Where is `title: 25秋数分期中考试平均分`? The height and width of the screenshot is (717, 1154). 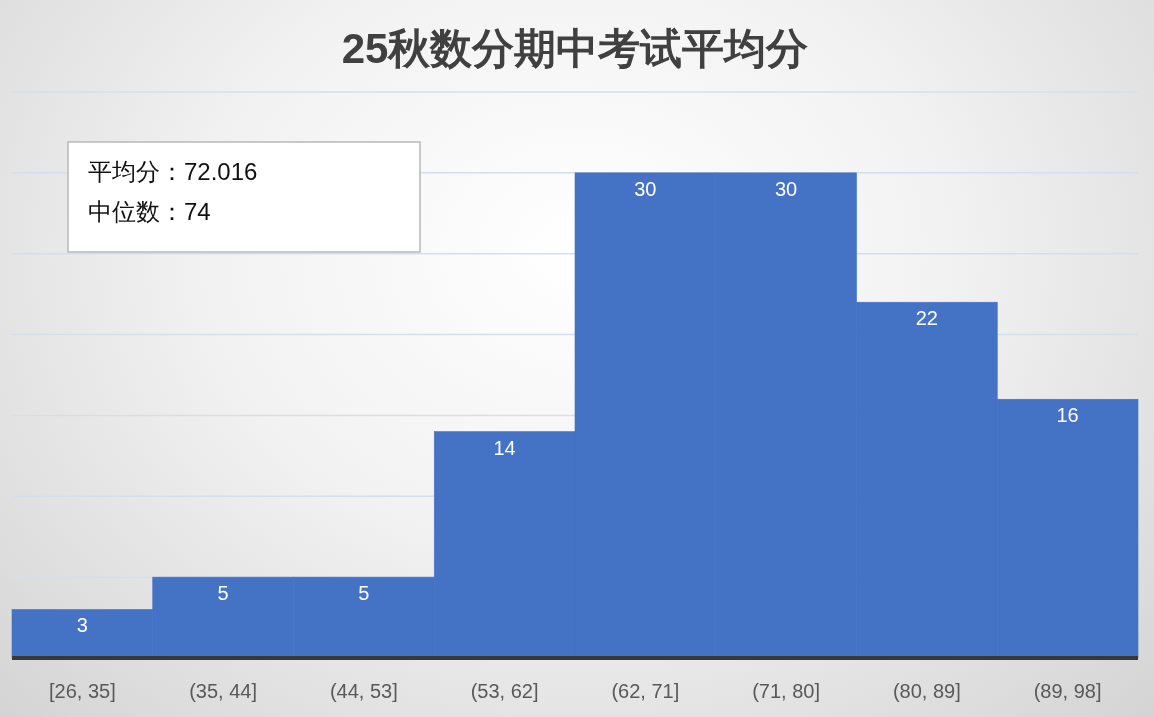 title: 25秋数分期中考试平均分 is located at coordinates (575, 48).